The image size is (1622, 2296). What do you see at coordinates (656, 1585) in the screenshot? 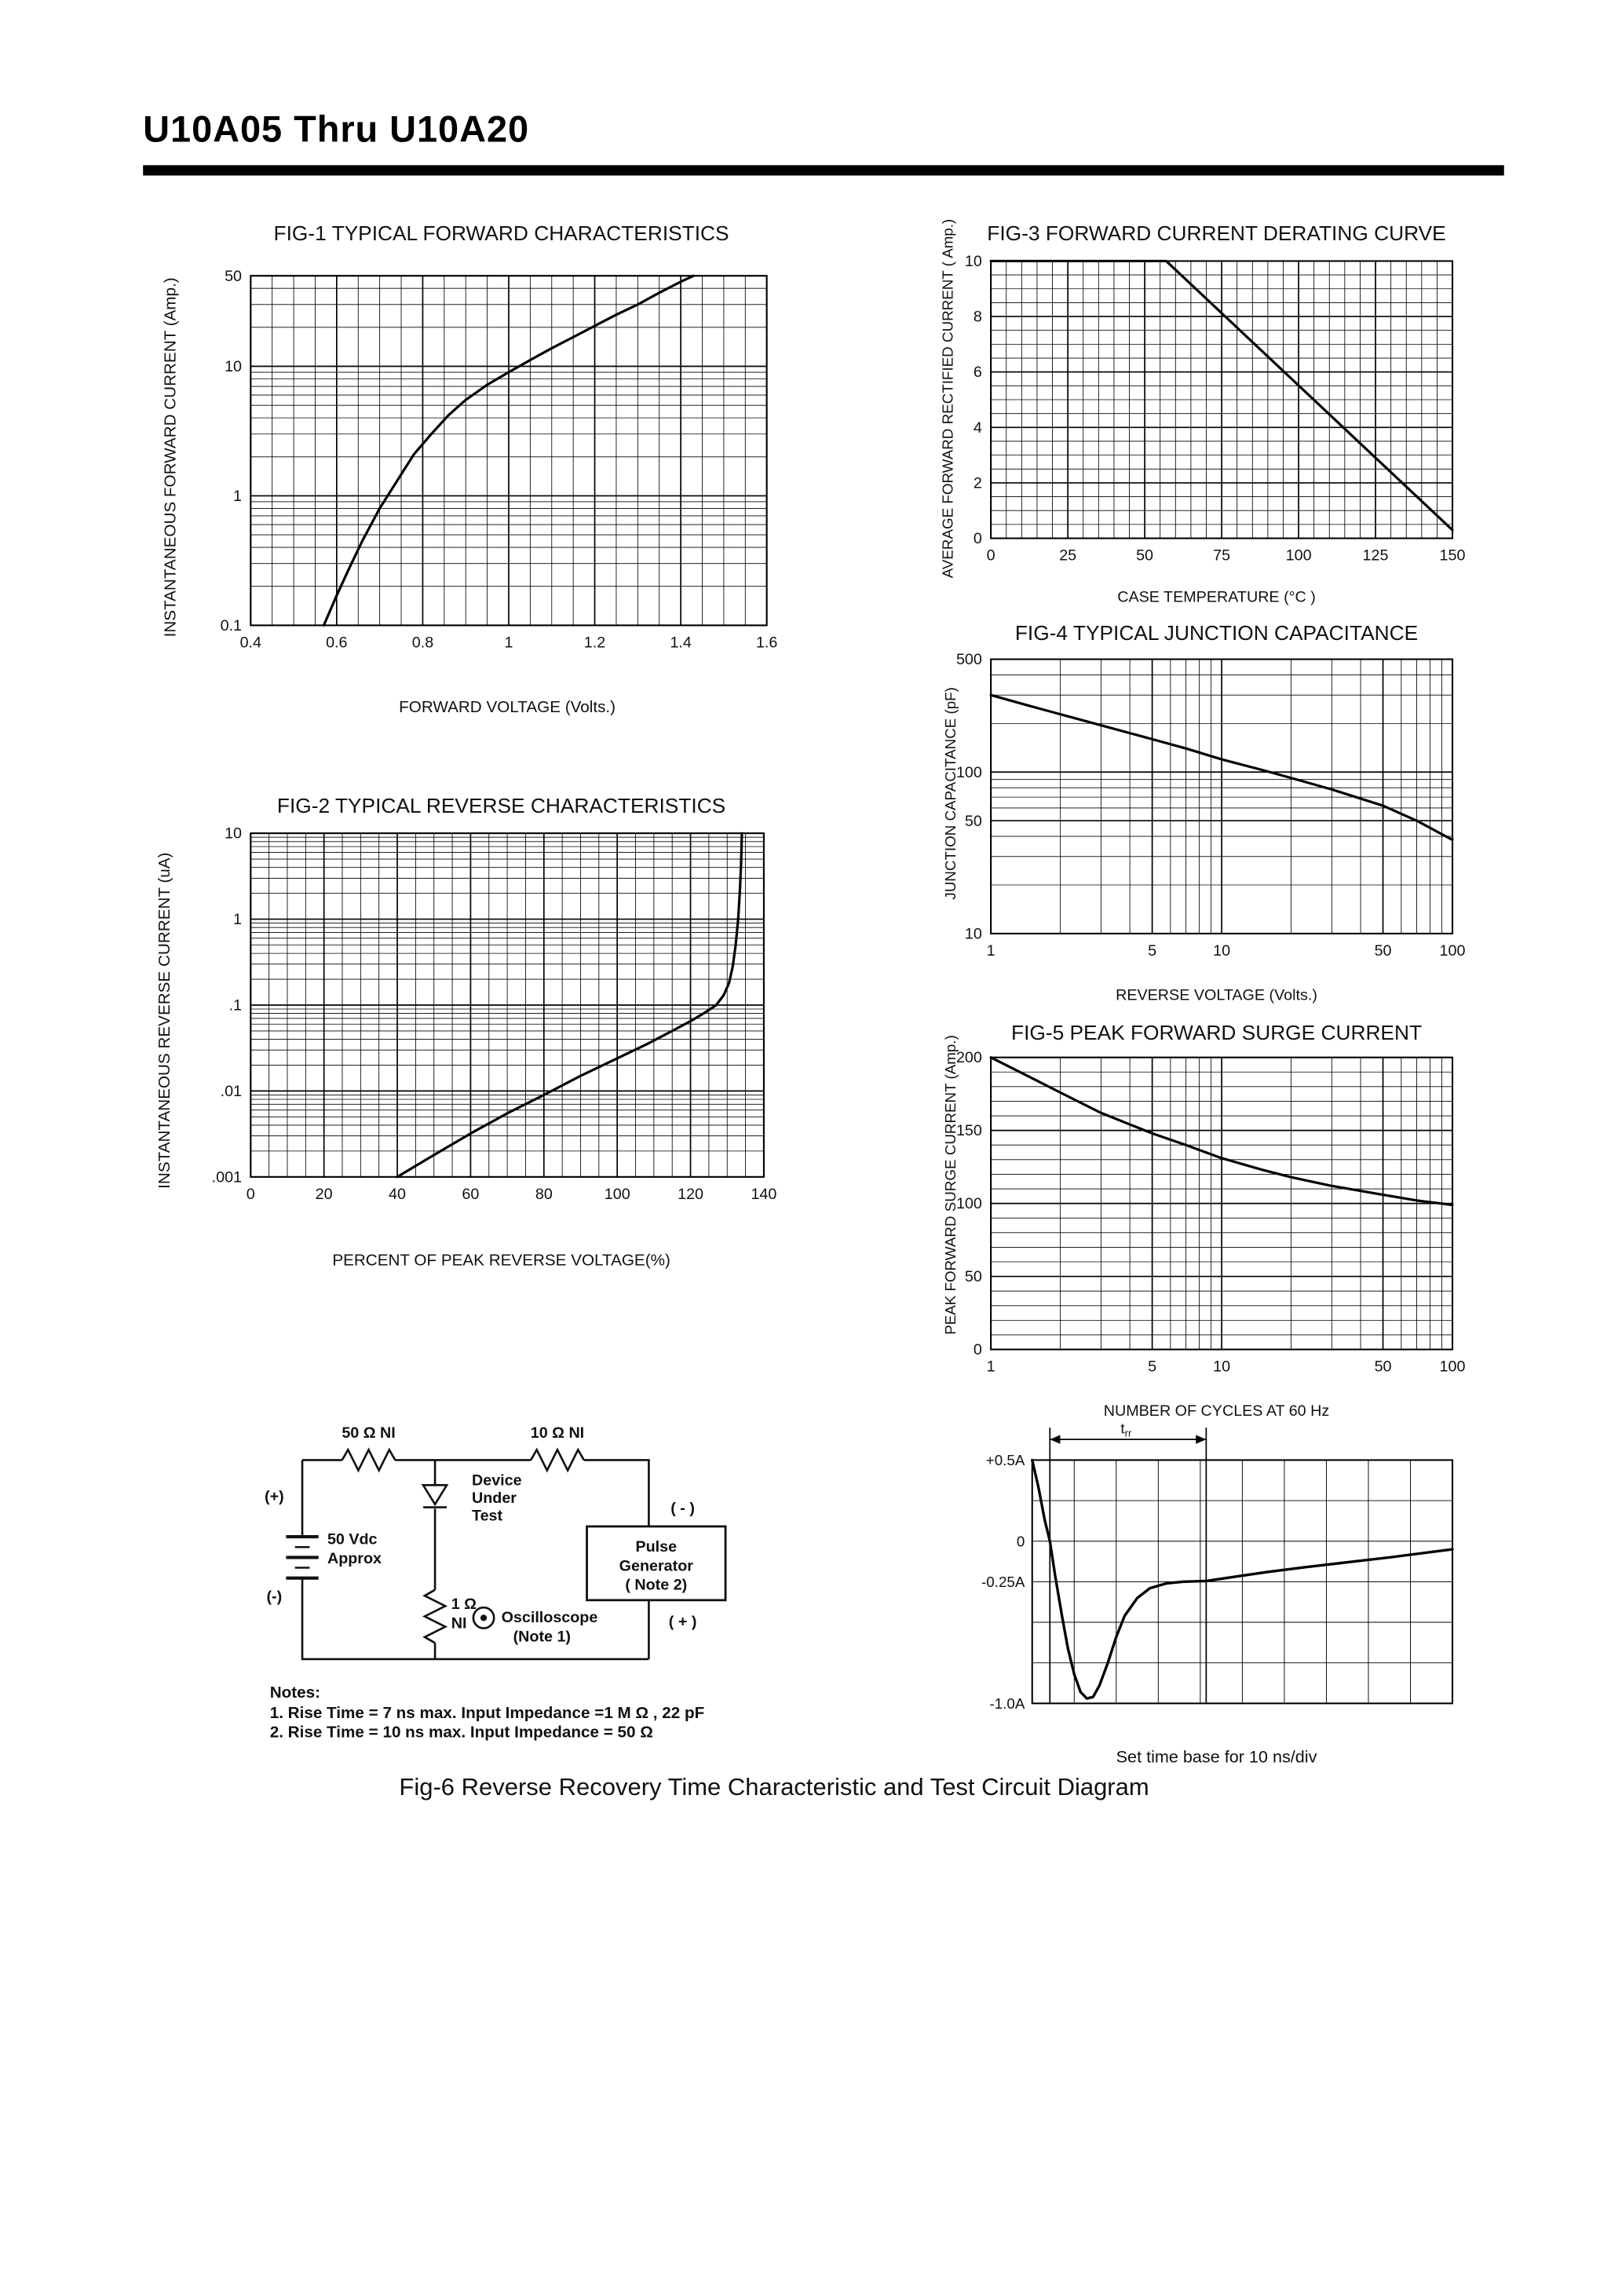
I see `pulse-gen-line3: ( Note 2)` at bounding box center [656, 1585].